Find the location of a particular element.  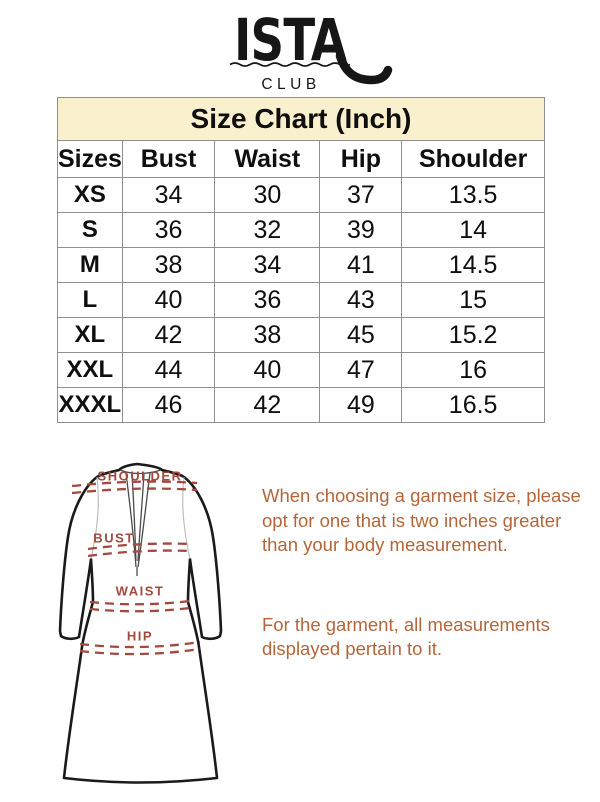

brand-logo-graphic: ISTA CLUB is located at coordinates (311, 49).